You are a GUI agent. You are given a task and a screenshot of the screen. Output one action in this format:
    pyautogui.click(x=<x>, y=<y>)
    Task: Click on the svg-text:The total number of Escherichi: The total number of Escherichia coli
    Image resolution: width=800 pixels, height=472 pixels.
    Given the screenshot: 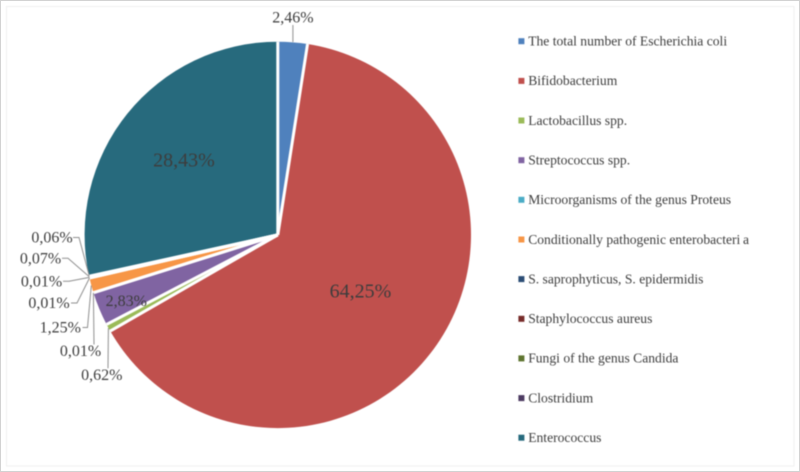 What is the action you would take?
    pyautogui.click(x=627, y=41)
    